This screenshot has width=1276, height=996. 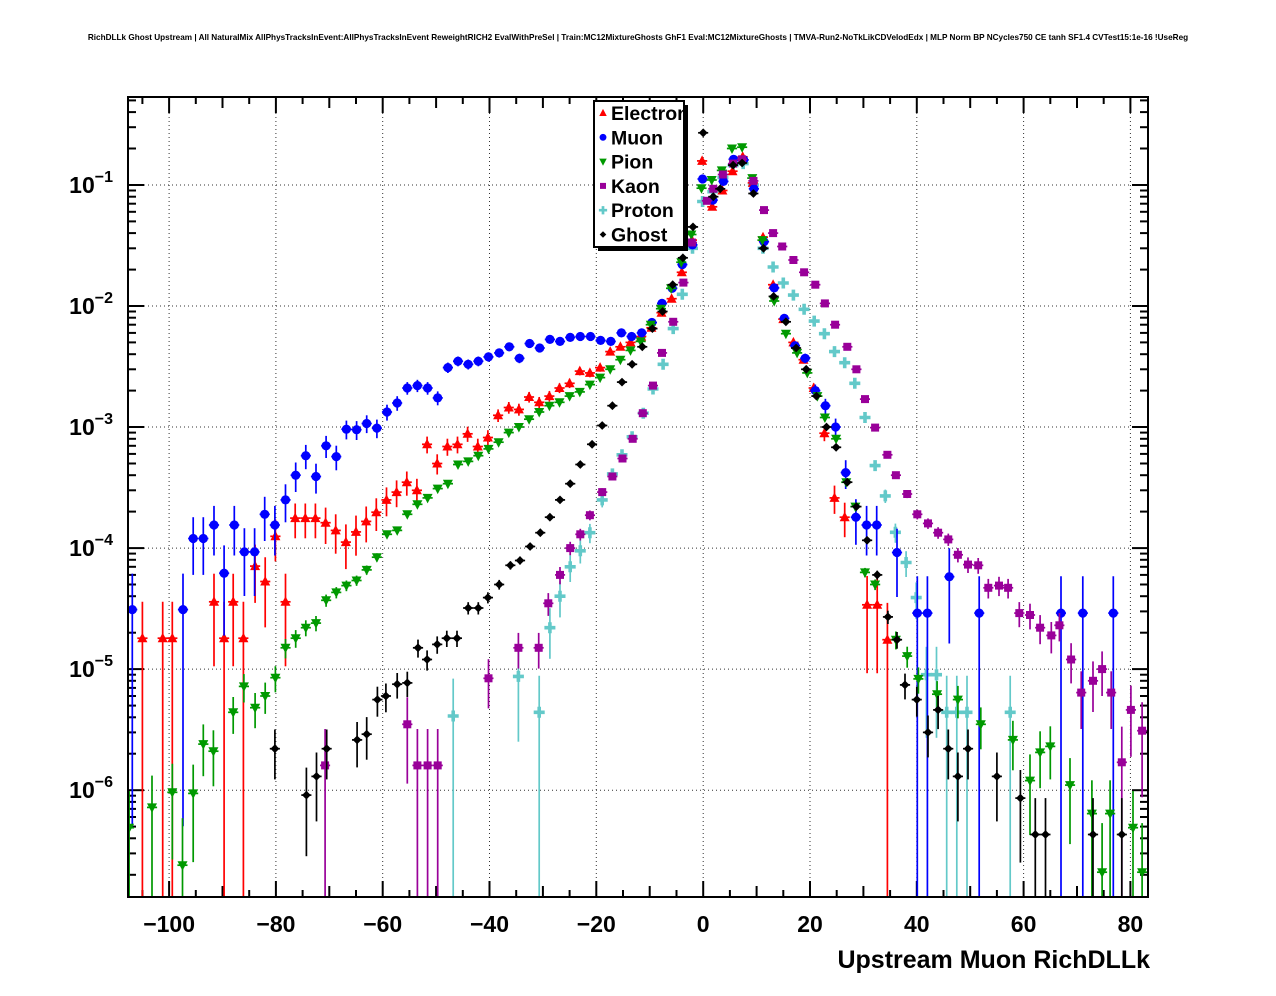 What do you see at coordinates (596, 924) in the screenshot?
I see `svg-text: −20` at bounding box center [596, 924].